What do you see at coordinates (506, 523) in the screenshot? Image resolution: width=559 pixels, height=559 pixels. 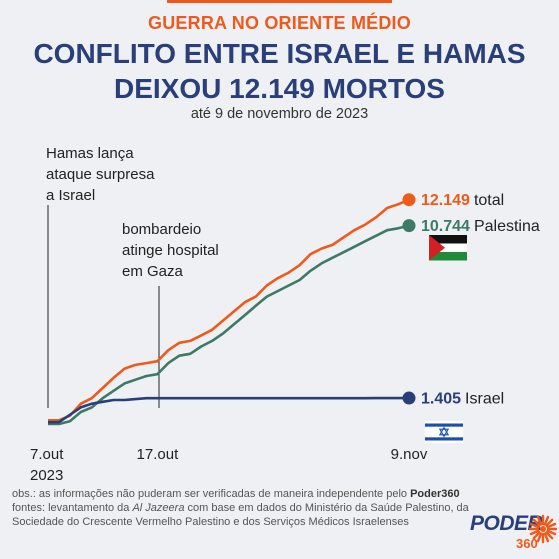 I see `logo-word: PODER` at bounding box center [506, 523].